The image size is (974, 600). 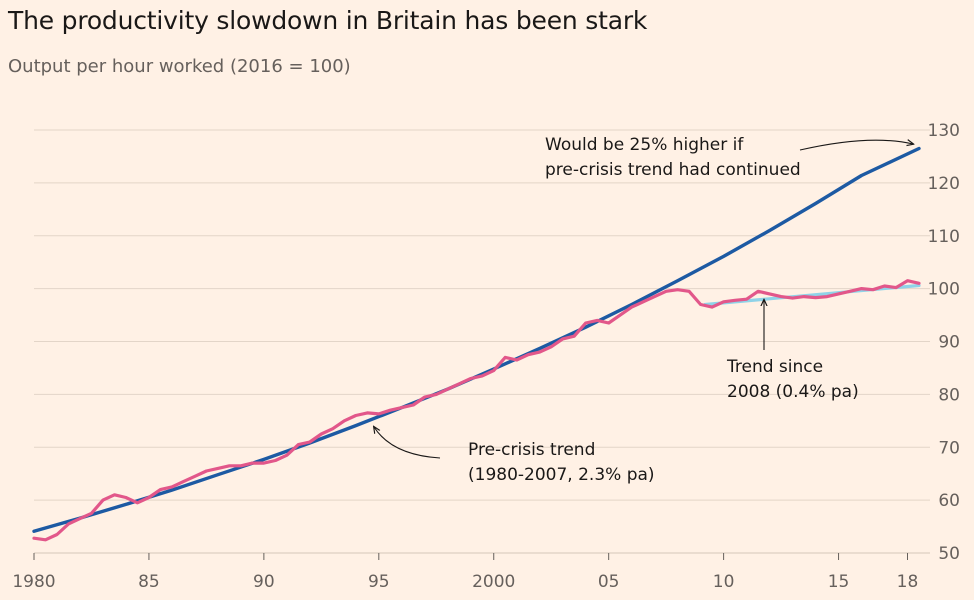 I want to click on y-tick-label: 120, so click(x=944, y=184).